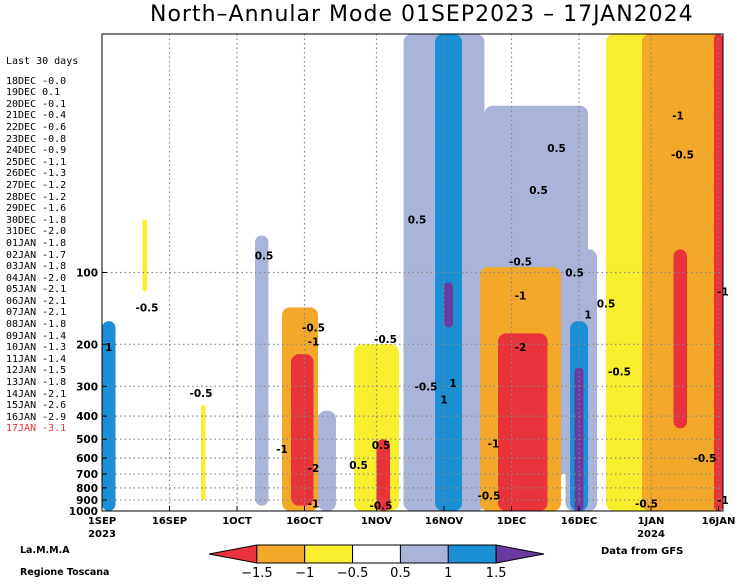 The image size is (751, 584). Describe the element at coordinates (42, 61) in the screenshot. I see `last-30-days-header: Last 30 days` at that location.